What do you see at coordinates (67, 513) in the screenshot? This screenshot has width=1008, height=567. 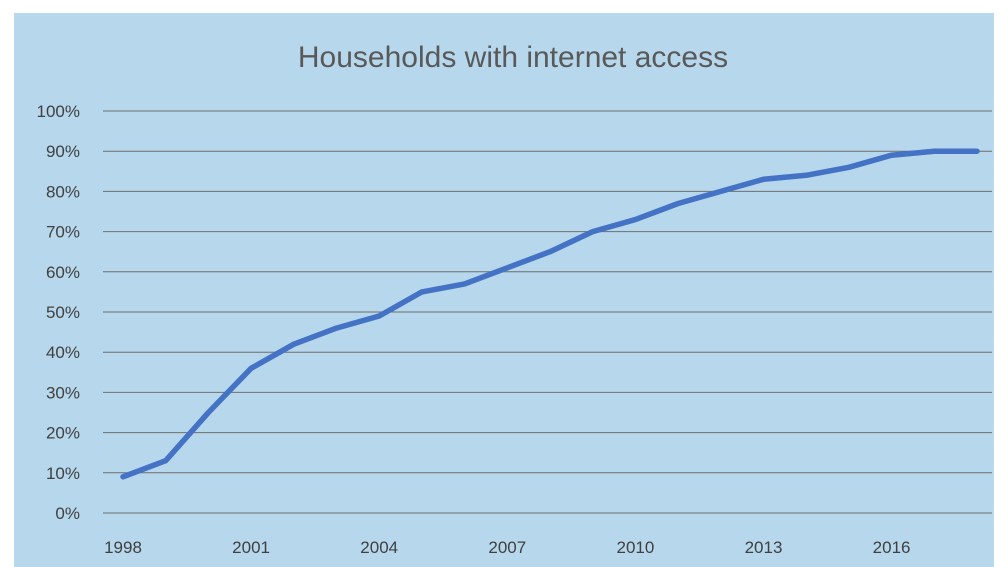 I see `y-tick-label: 0%` at bounding box center [67, 513].